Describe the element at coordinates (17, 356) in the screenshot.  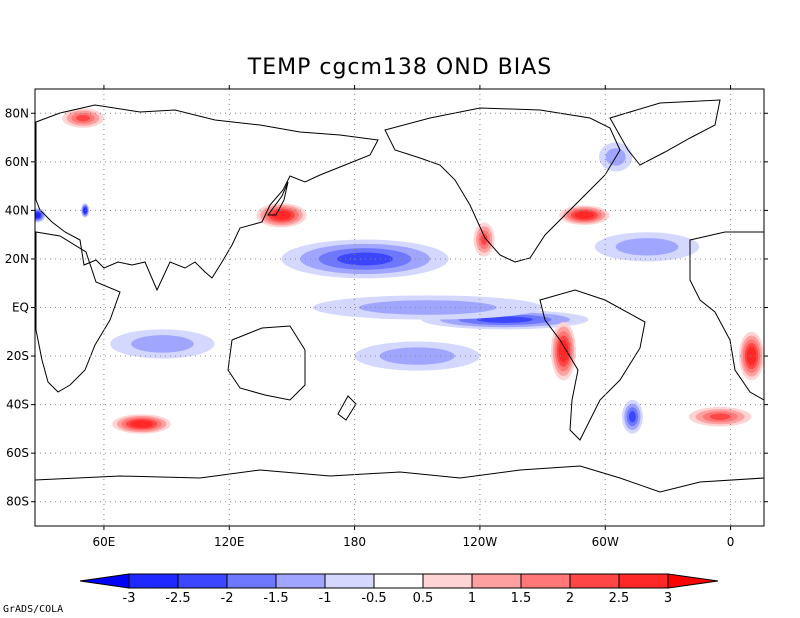
I see `lat-tick-label: 20S` at that location.